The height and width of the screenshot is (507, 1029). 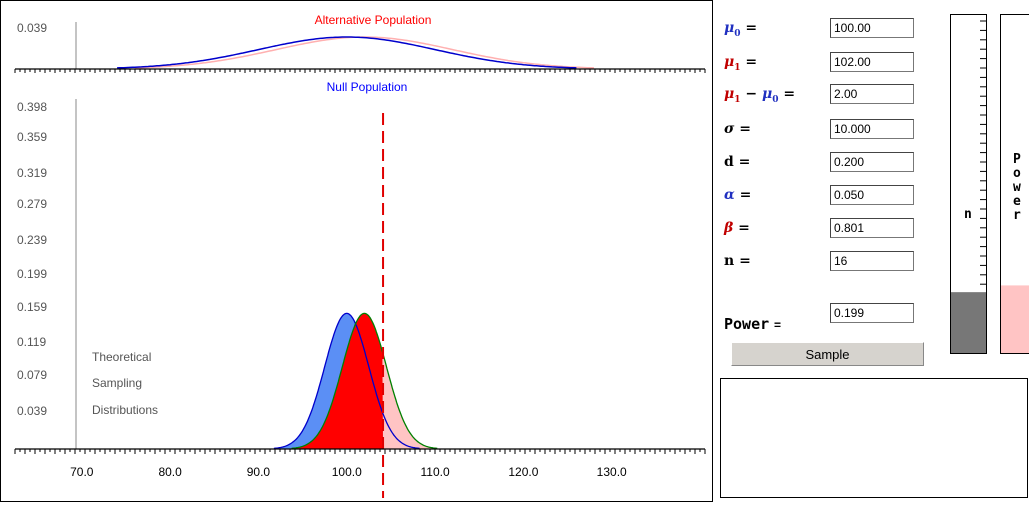 I want to click on d-equals: =, so click(x=744, y=162).